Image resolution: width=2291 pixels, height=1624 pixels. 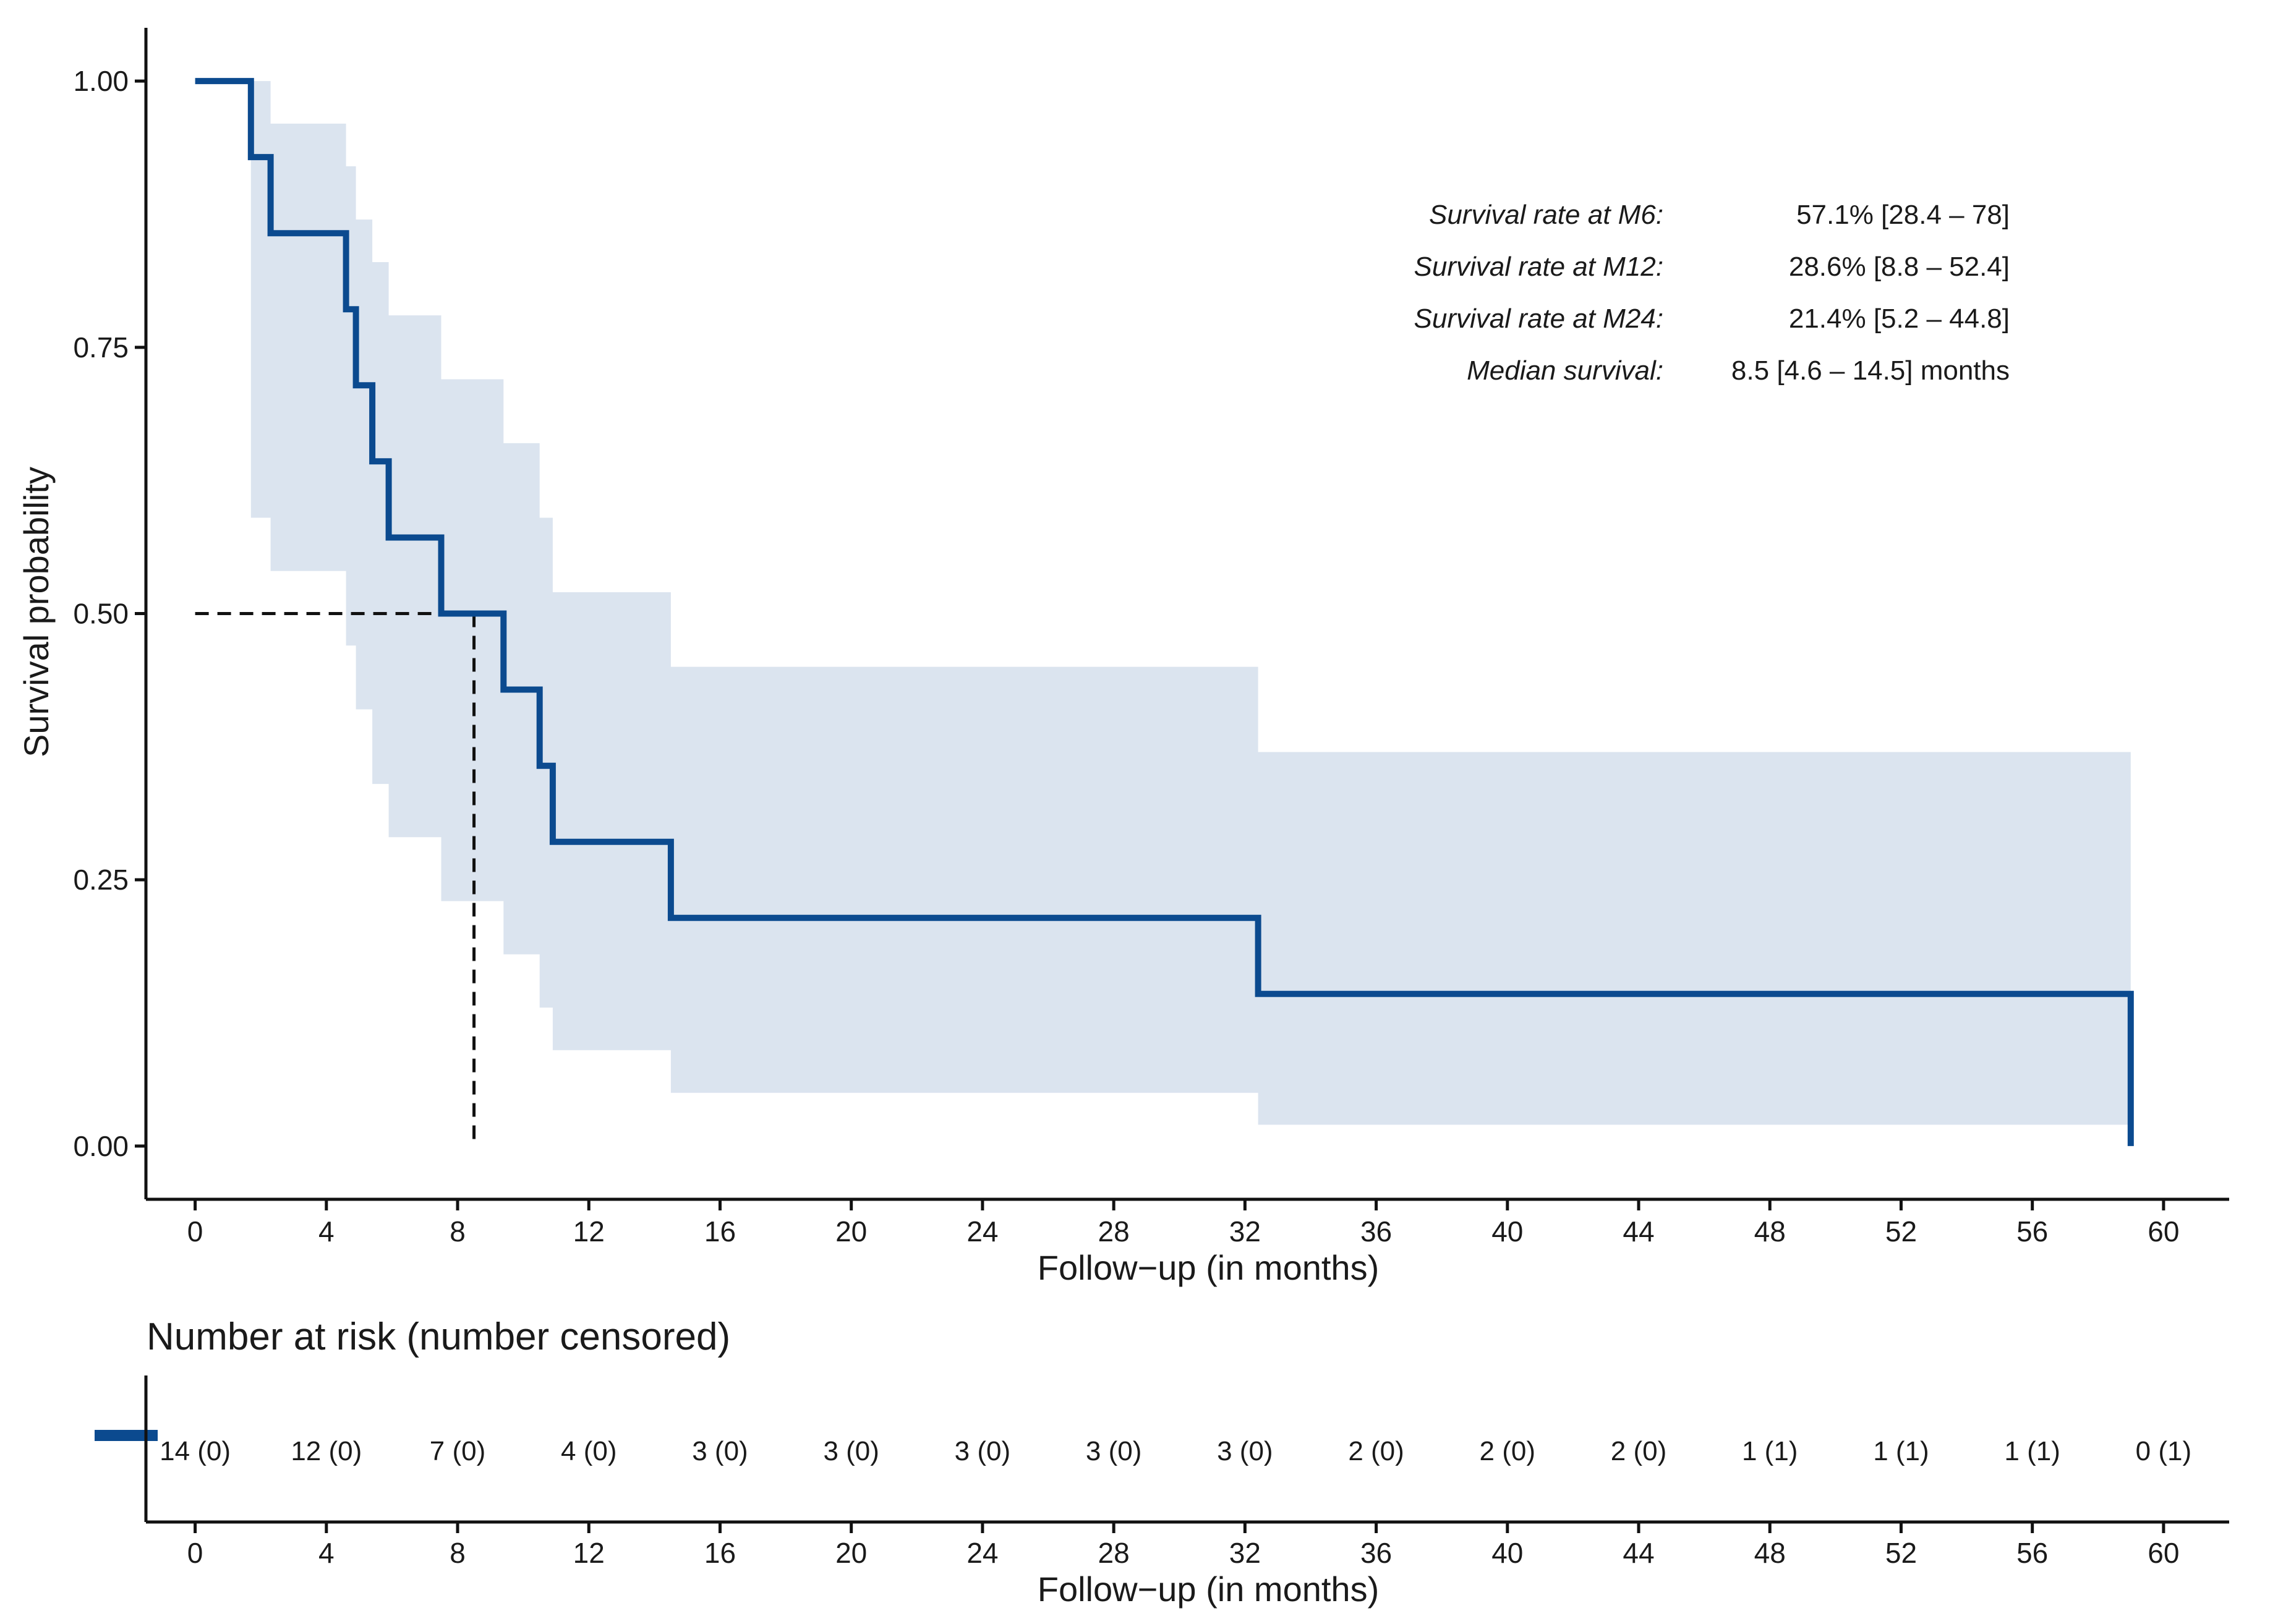 What do you see at coordinates (326, 1553) in the screenshot?
I see `risk-x-tick-label: 4` at bounding box center [326, 1553].